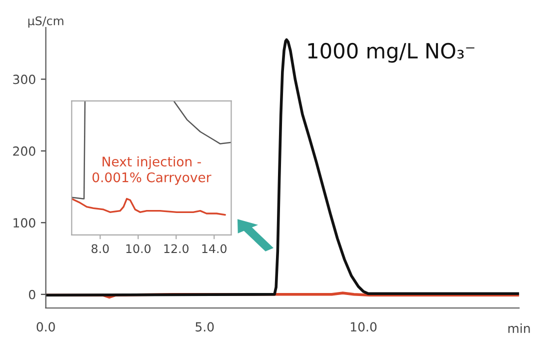  What do you see at coordinates (519, 328) in the screenshot?
I see `x-axis-title: min` at bounding box center [519, 328].